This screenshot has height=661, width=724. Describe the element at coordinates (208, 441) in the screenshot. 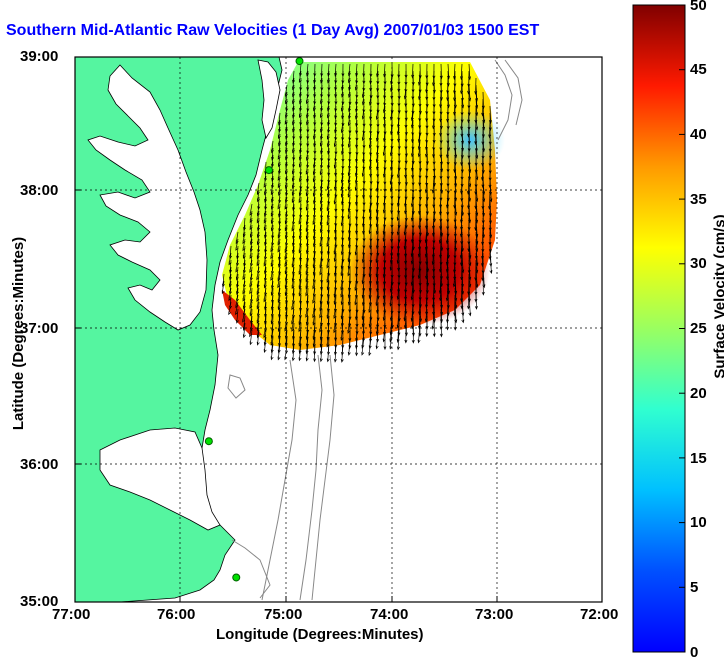

I see `radar-station-marker` at that location.